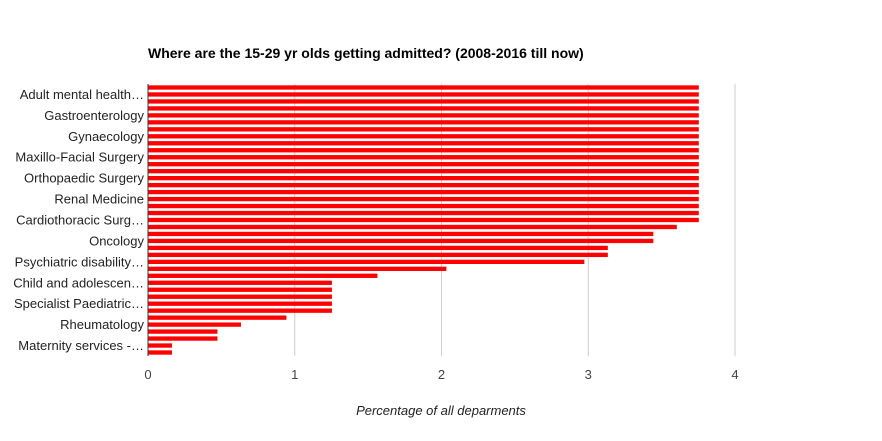 The height and width of the screenshot is (441, 882). I want to click on x-tick-label: 1, so click(294, 374).